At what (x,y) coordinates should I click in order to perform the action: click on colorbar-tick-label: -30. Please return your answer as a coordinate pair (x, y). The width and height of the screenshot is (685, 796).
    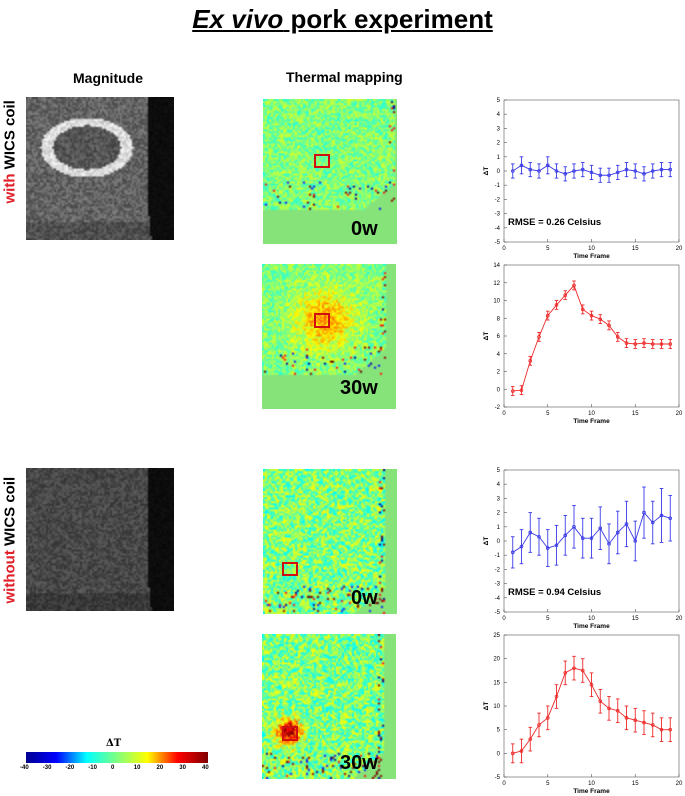
    Looking at the image, I should click on (47, 768).